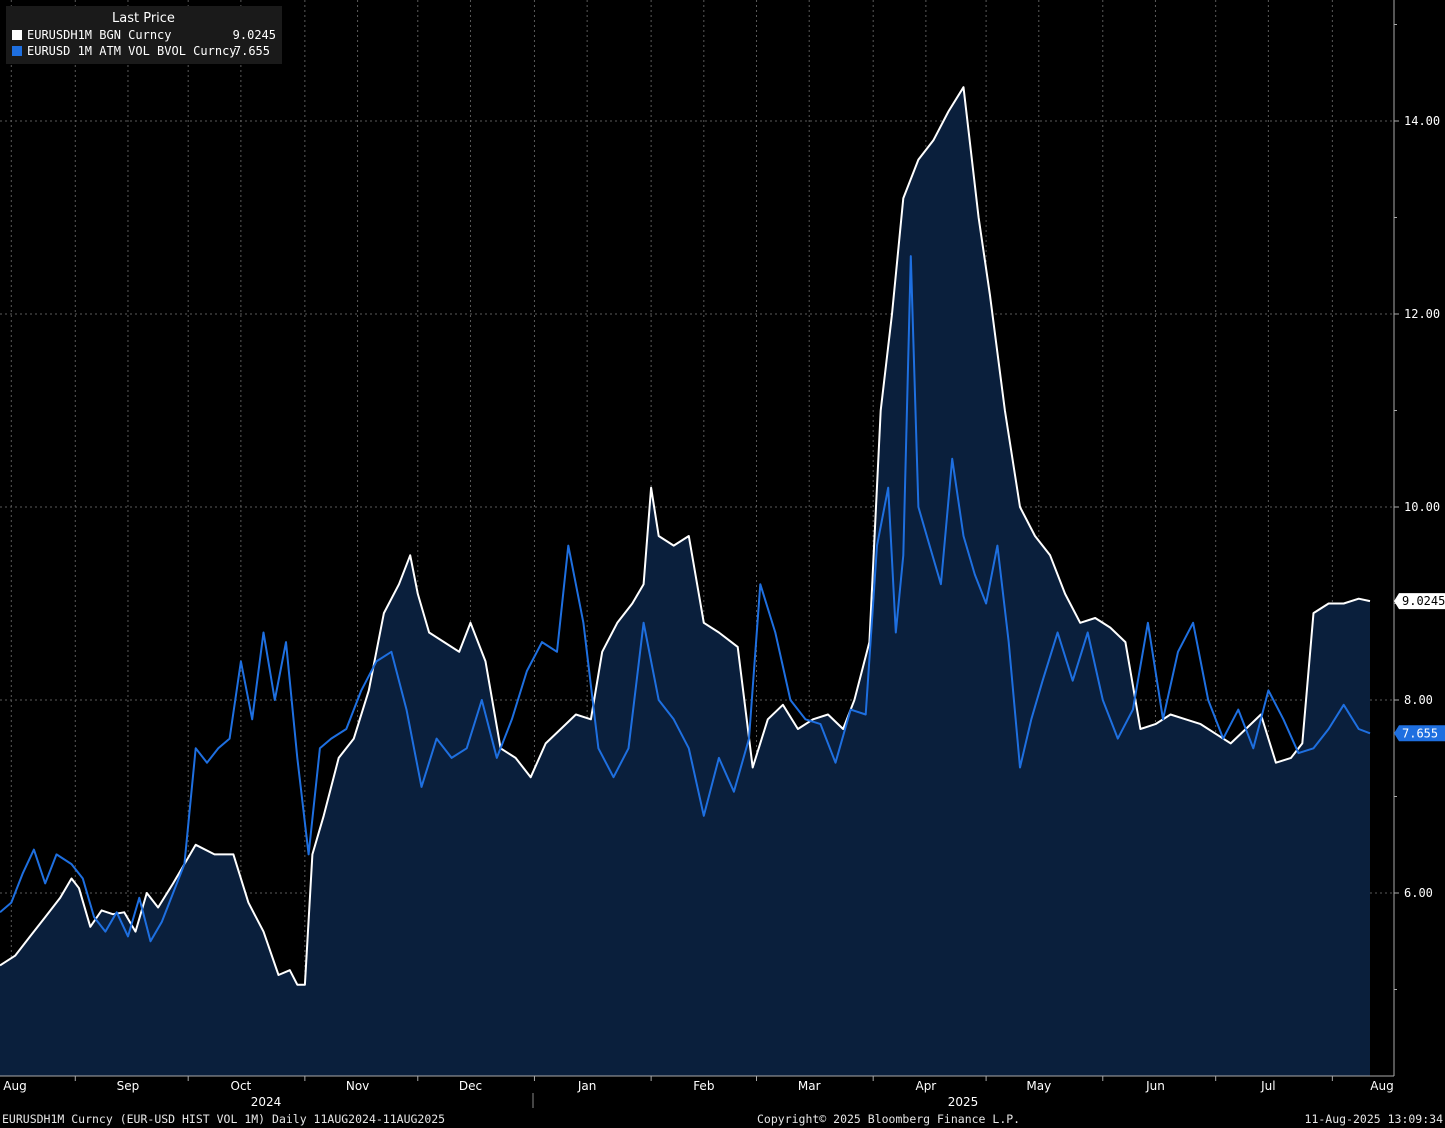 This screenshot has height=1128, width=1445. What do you see at coordinates (1422, 314) in the screenshot?
I see `y-tick-label: 12.00` at bounding box center [1422, 314].